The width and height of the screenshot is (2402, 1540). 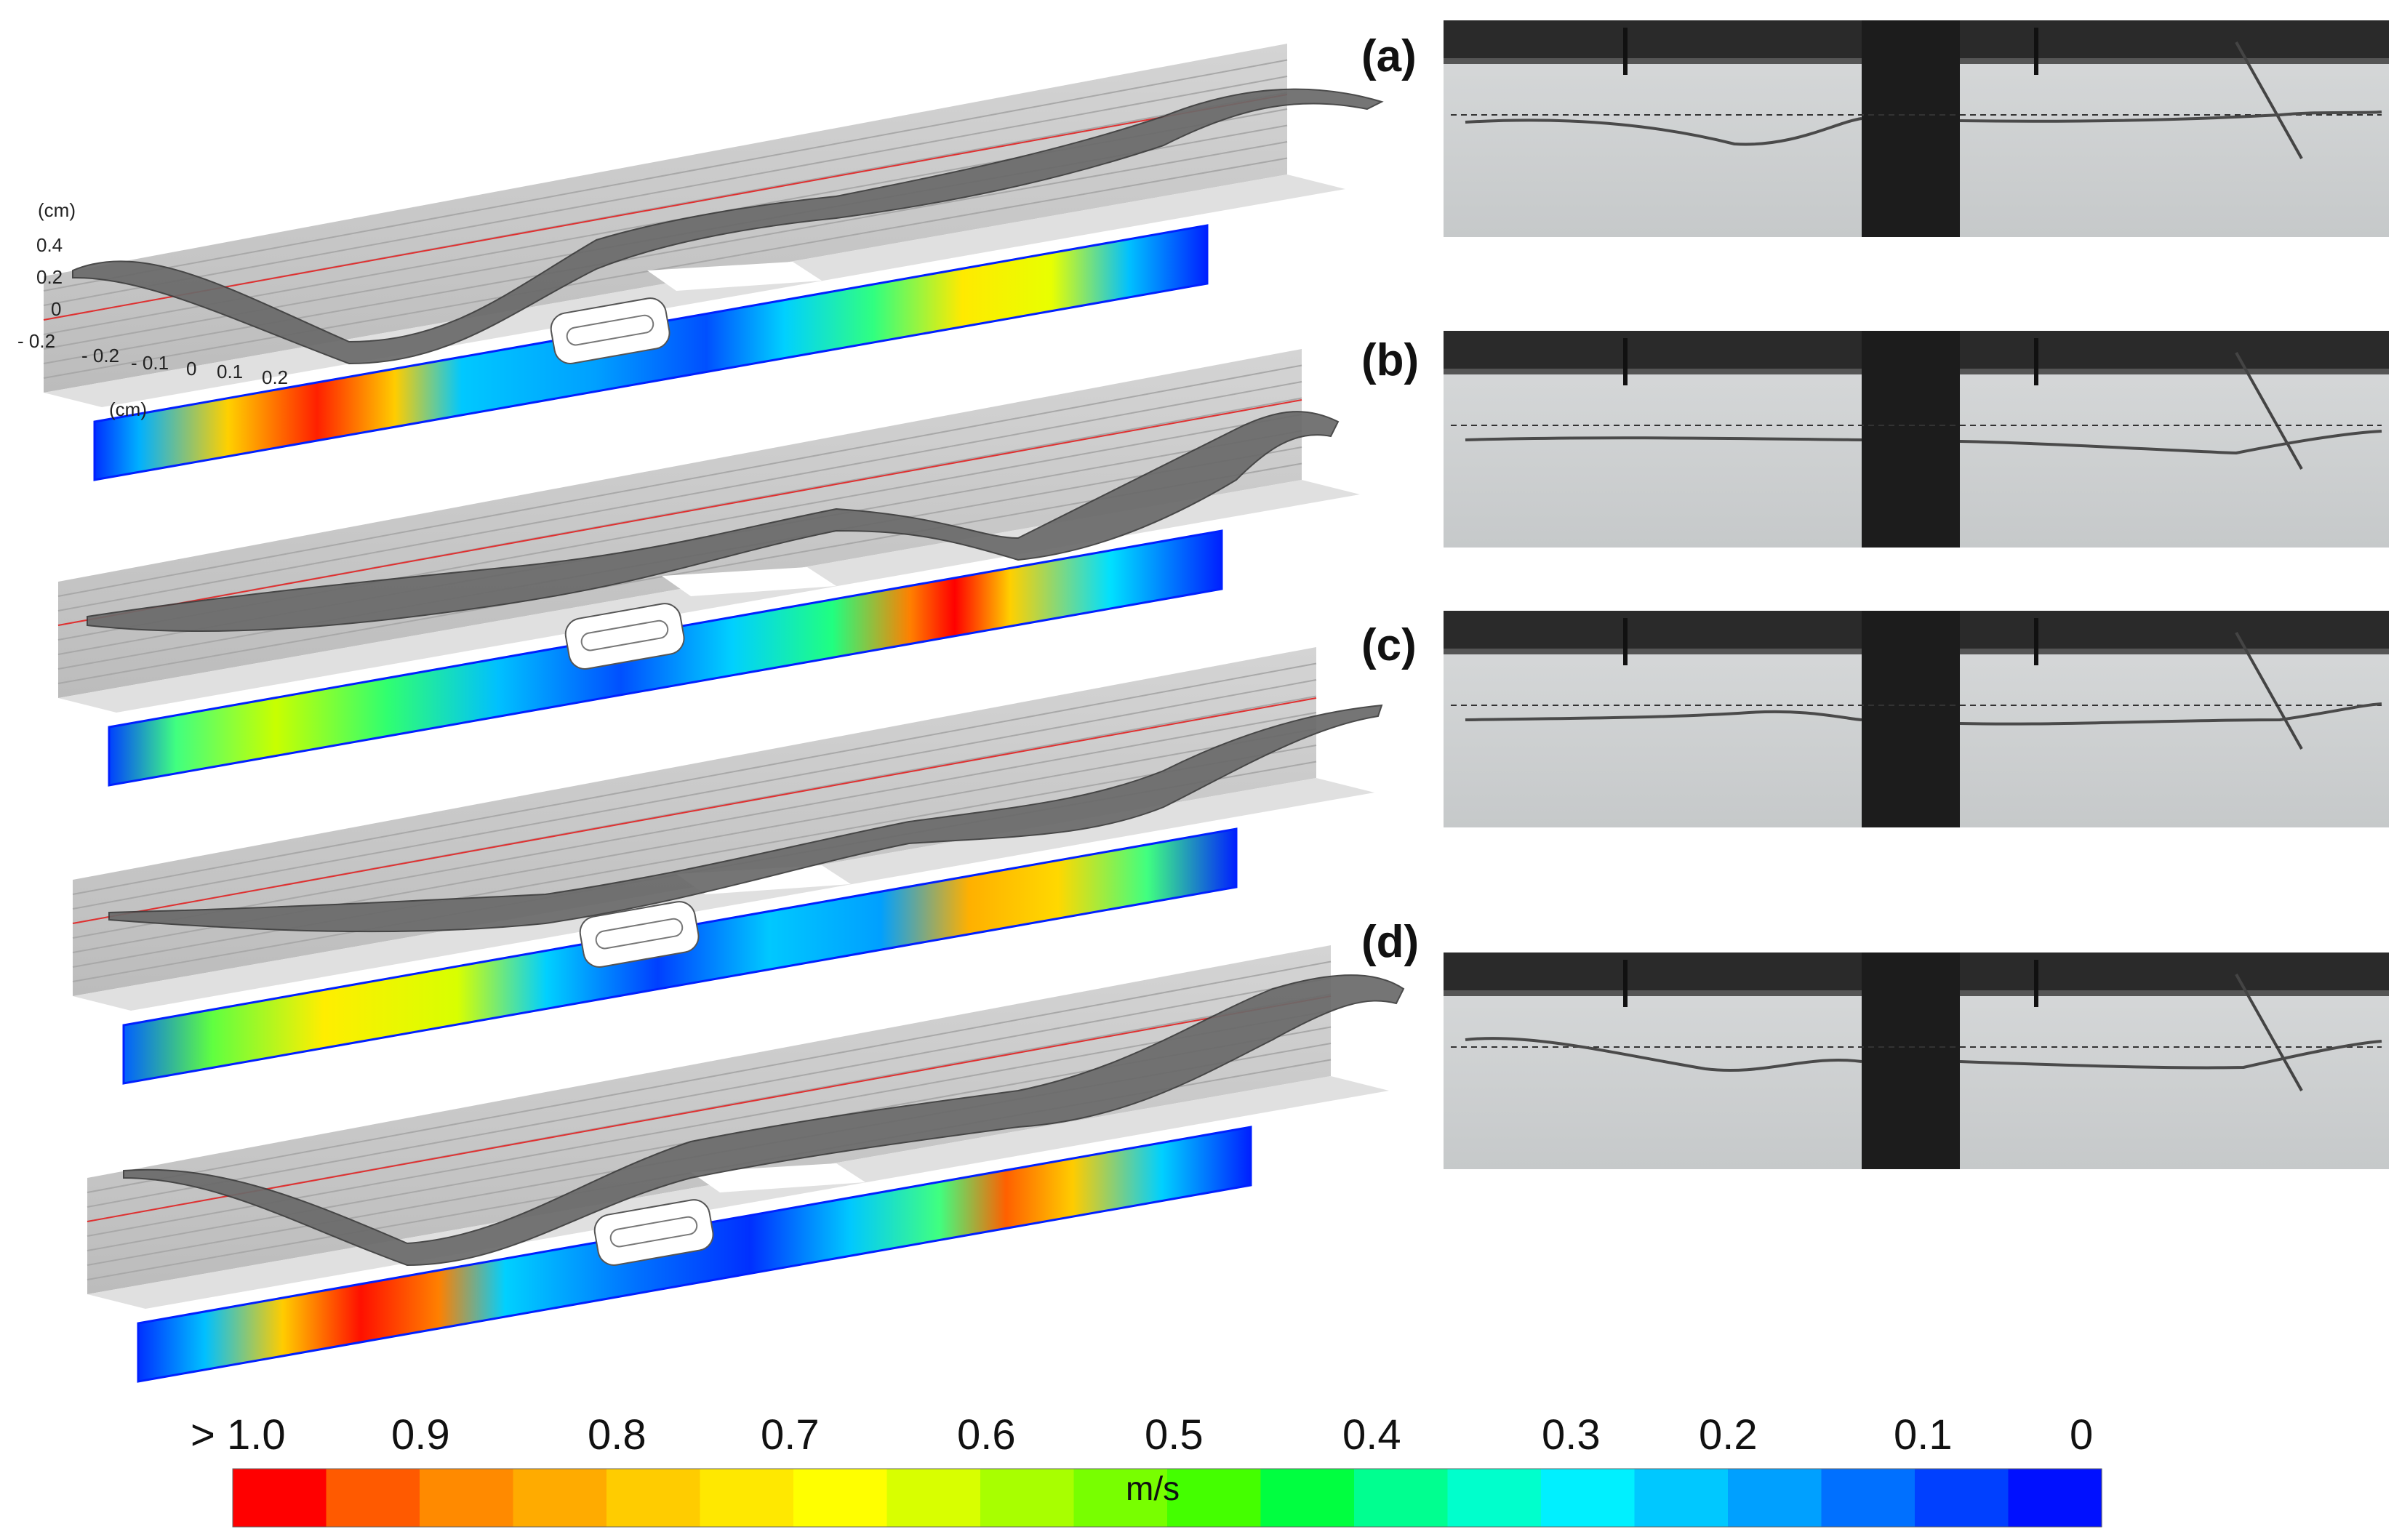 What do you see at coordinates (100, 355) in the screenshot?
I see `y-tick-0: - 0.2` at bounding box center [100, 355].